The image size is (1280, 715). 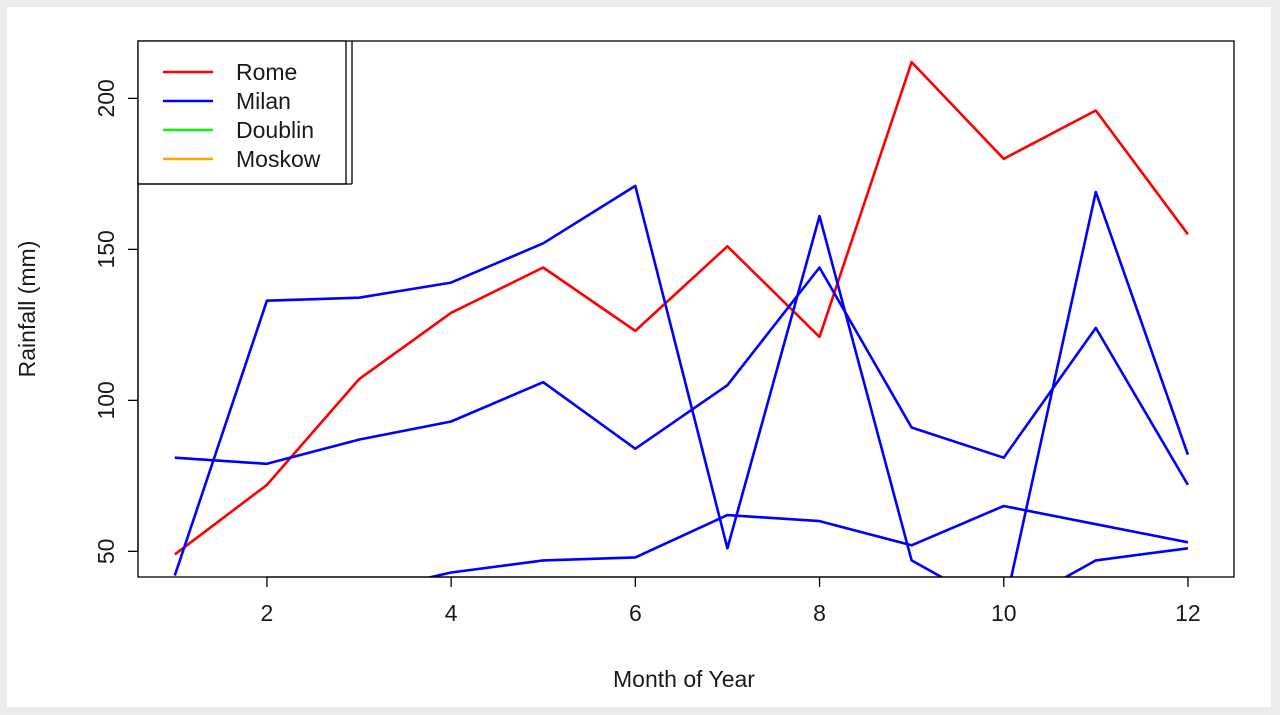 What do you see at coordinates (106, 552) in the screenshot?
I see `y-tick-label: 50` at bounding box center [106, 552].